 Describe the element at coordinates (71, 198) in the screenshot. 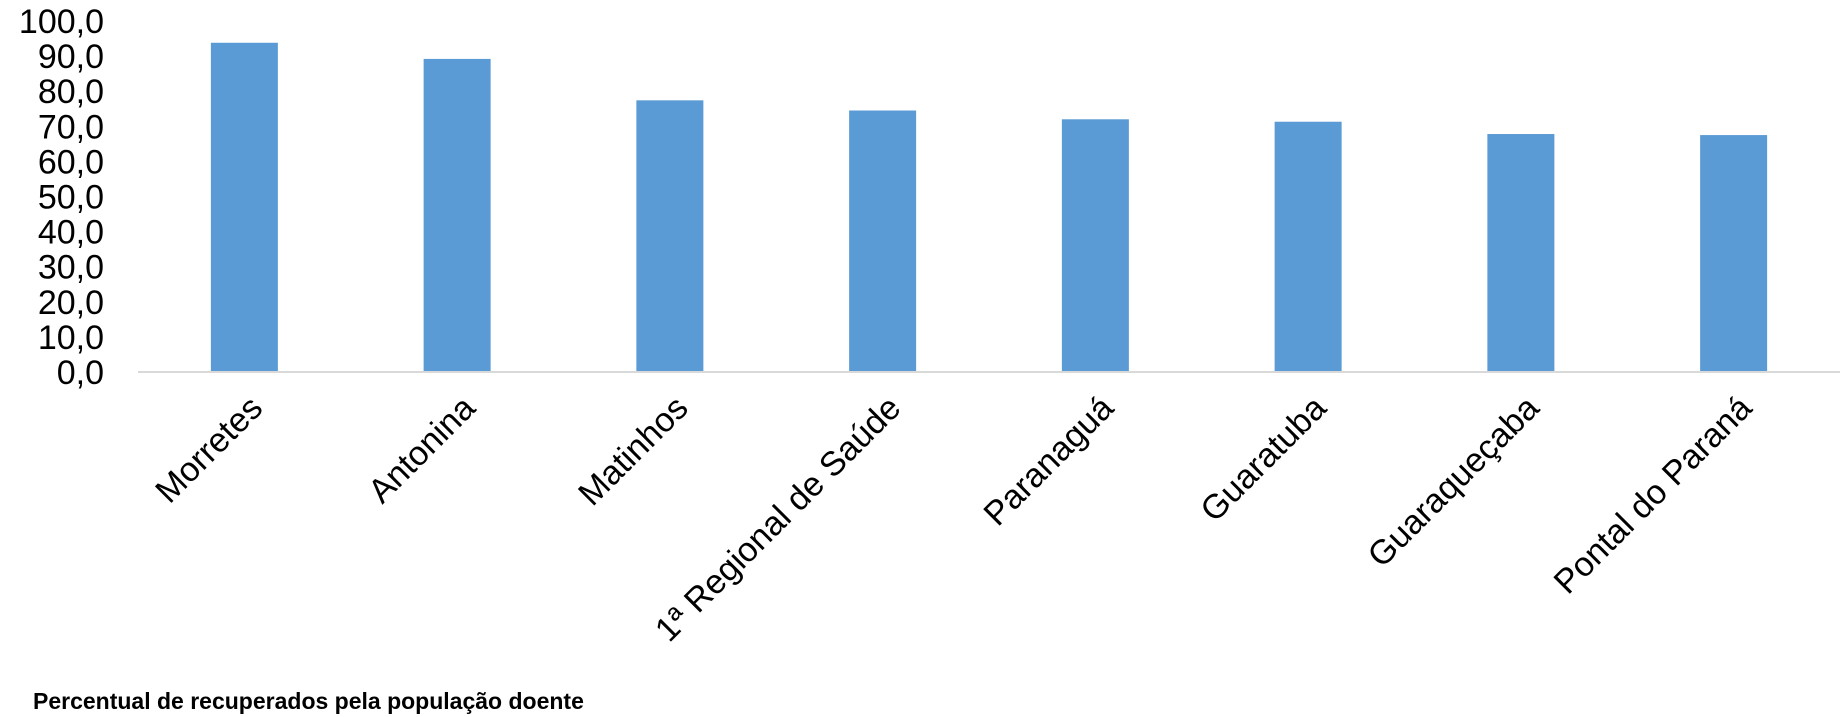

I see `y-tick-label: 50,0` at that location.